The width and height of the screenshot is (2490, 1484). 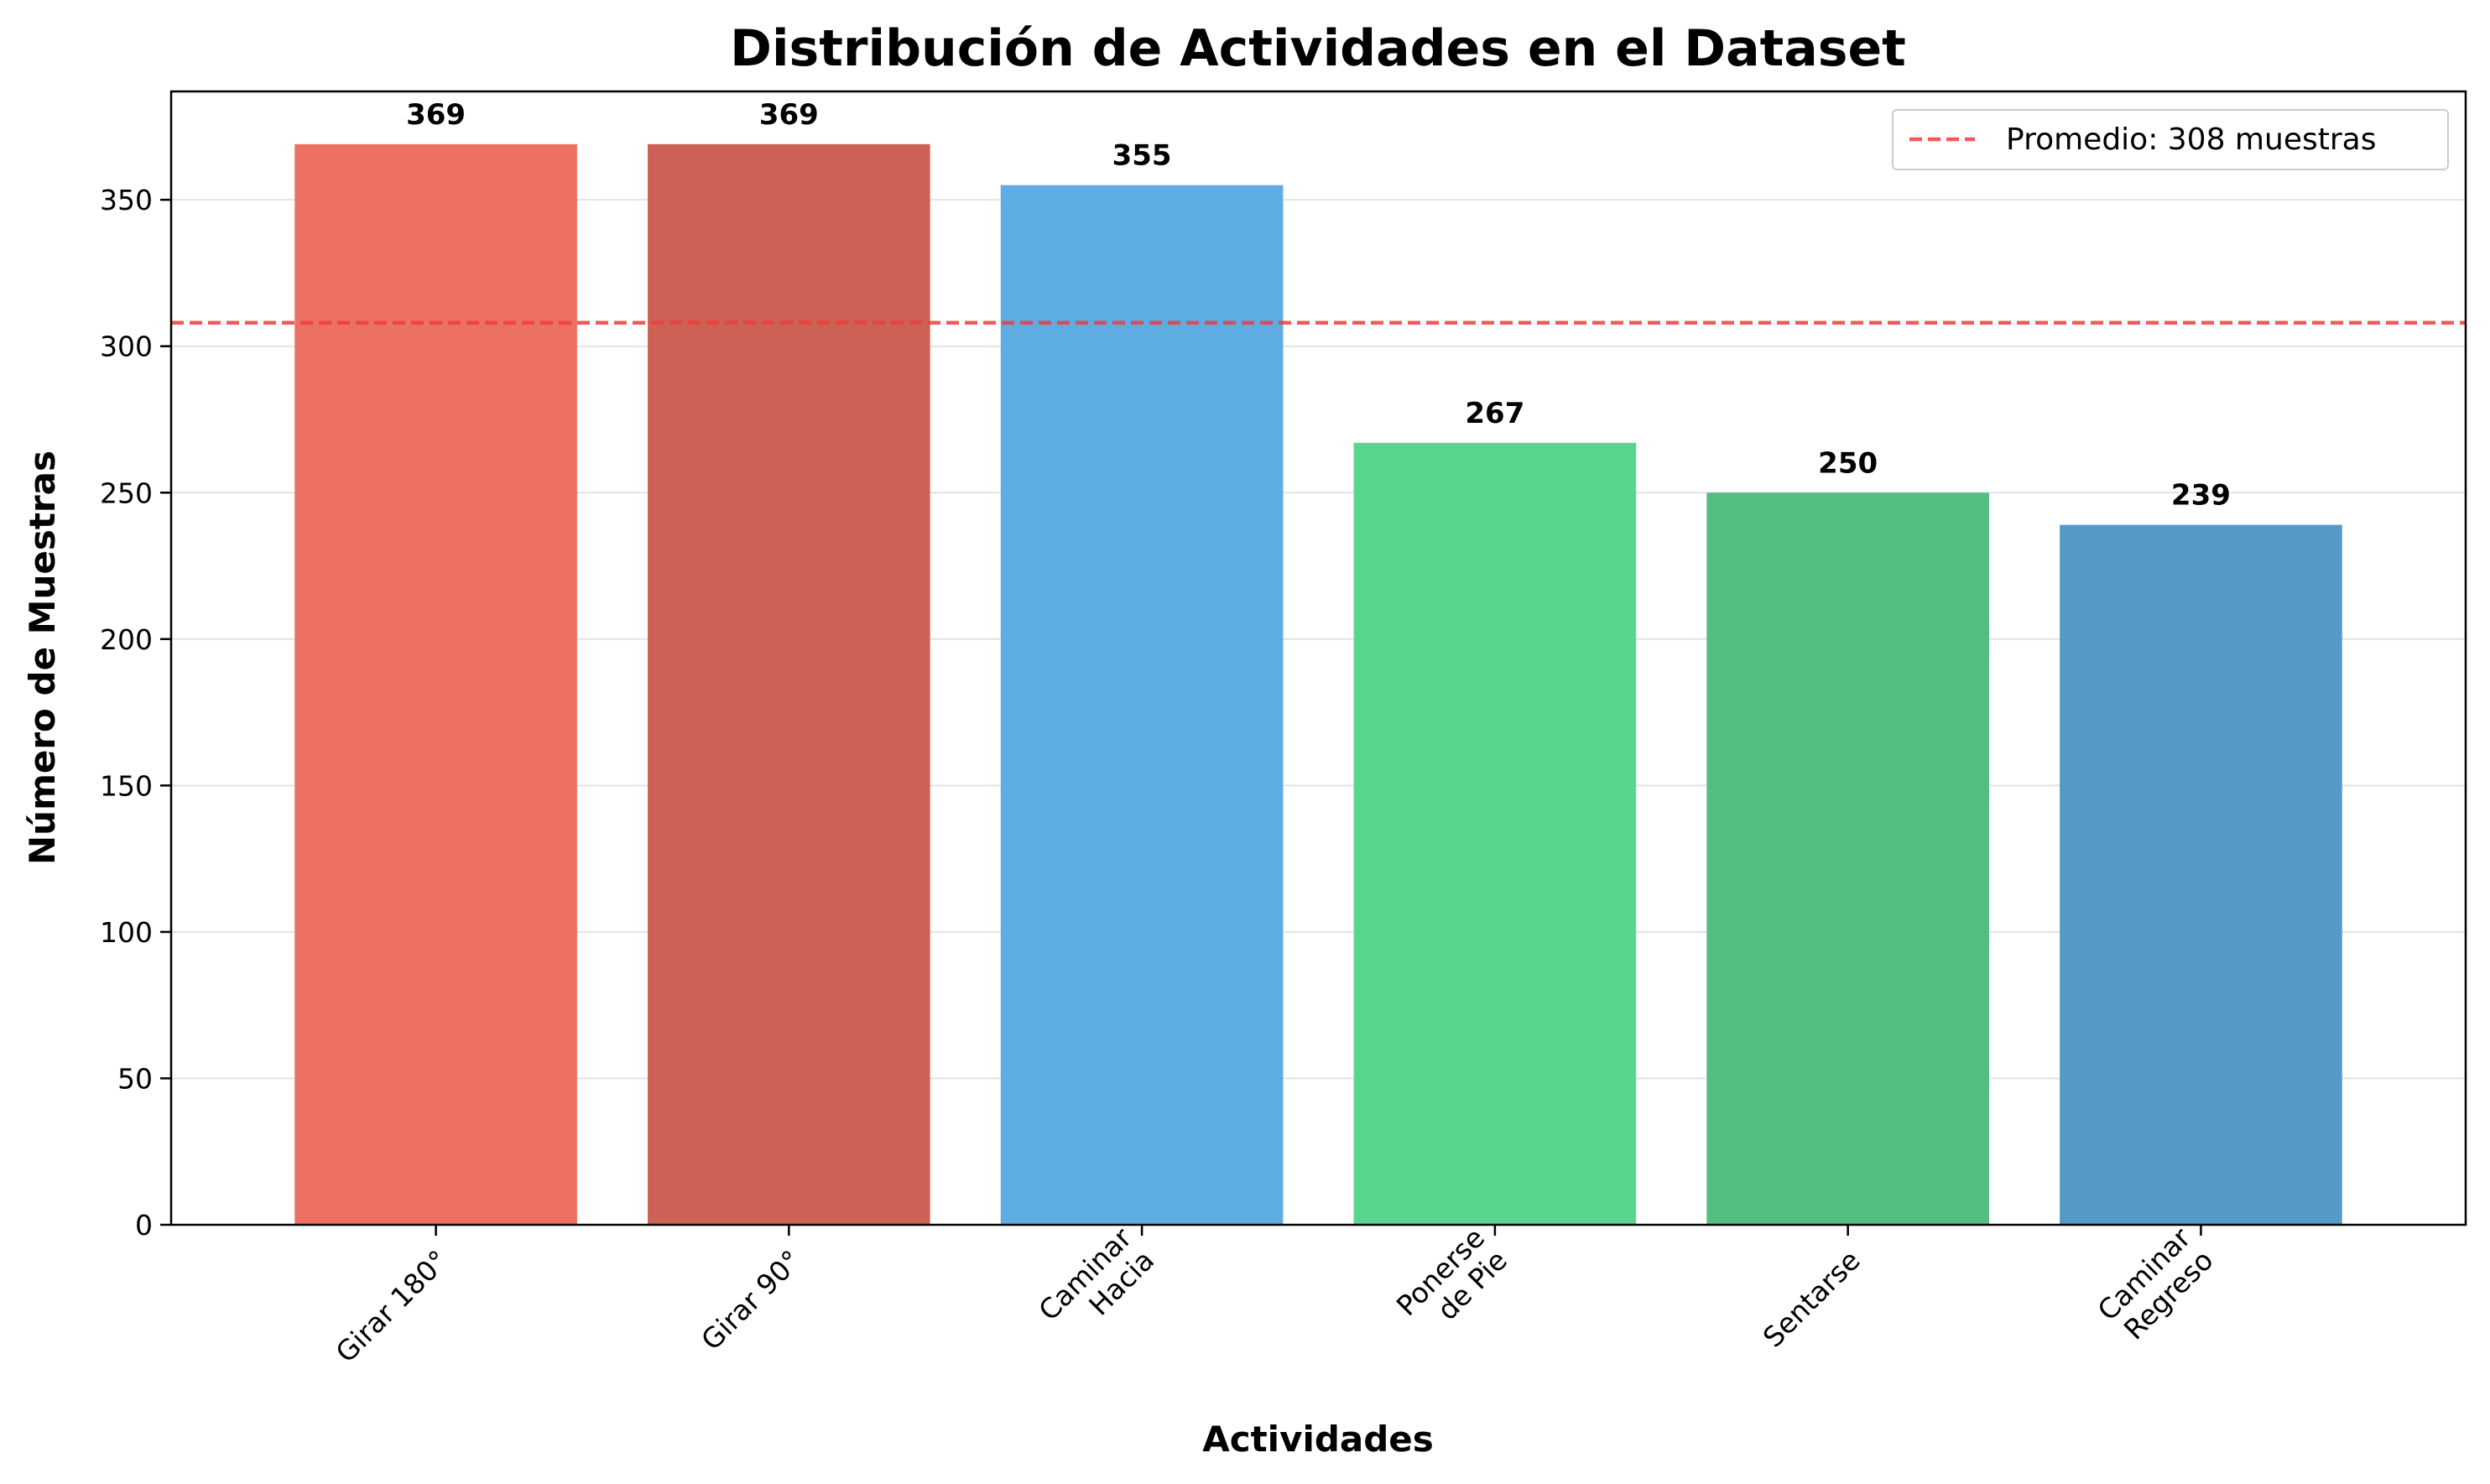 What do you see at coordinates (126, 200) in the screenshot?
I see `y-tick-label: 350` at bounding box center [126, 200].